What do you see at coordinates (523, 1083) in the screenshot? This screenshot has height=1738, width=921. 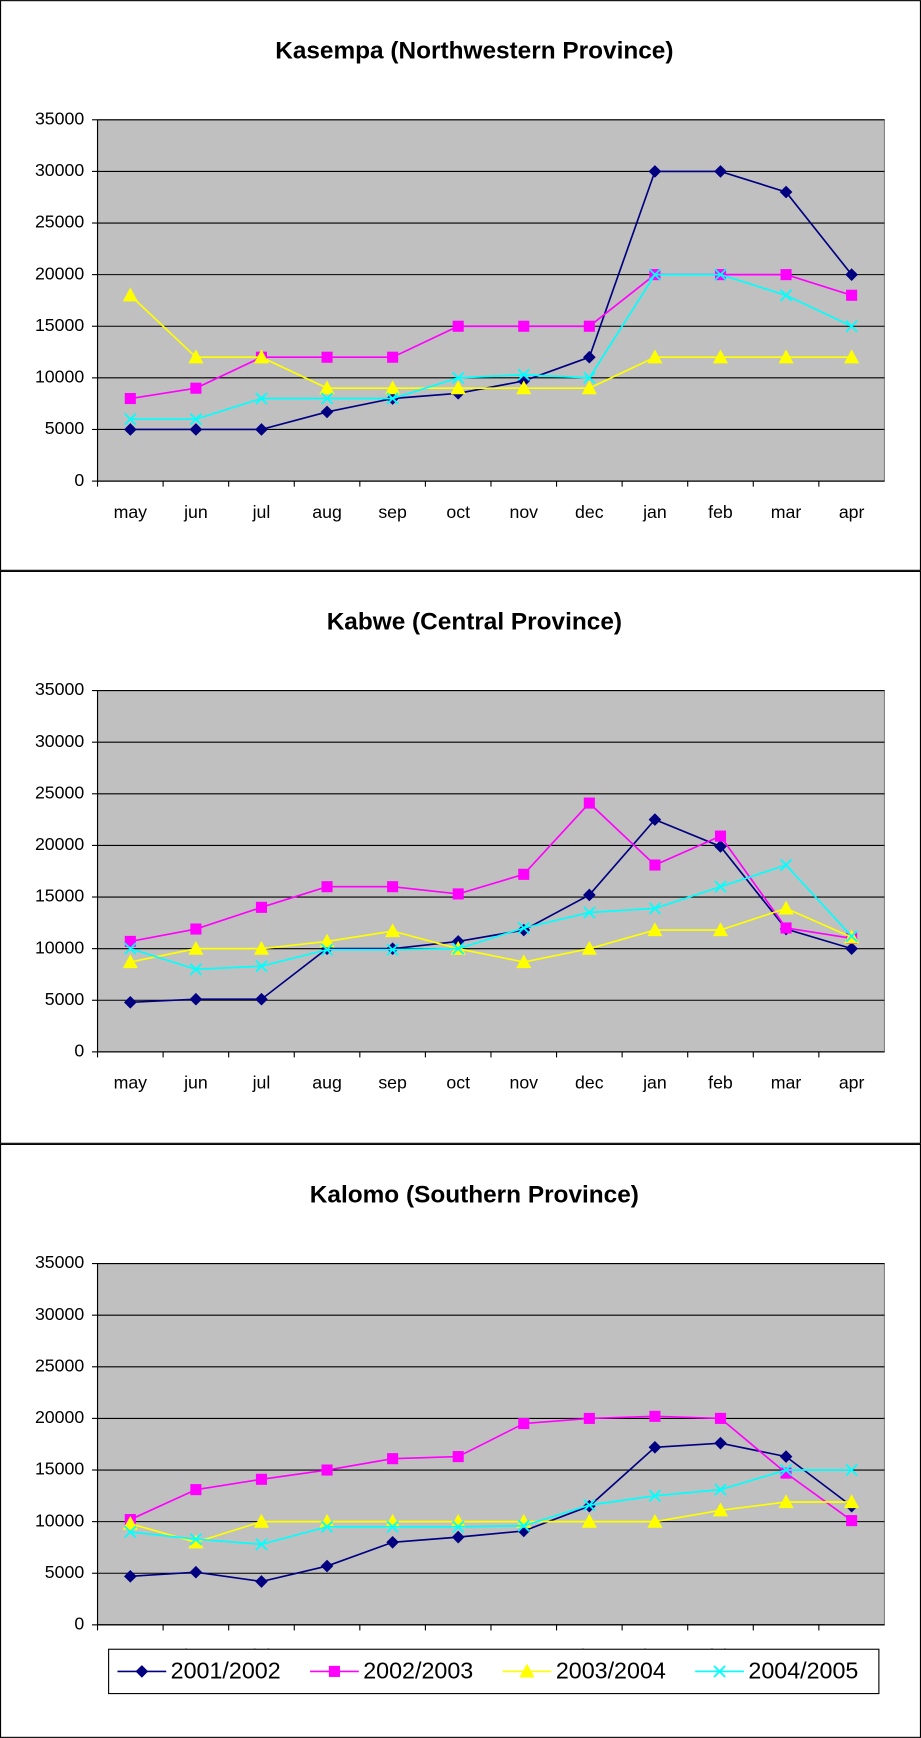 I see `x-tick-label: nov` at bounding box center [523, 1083].